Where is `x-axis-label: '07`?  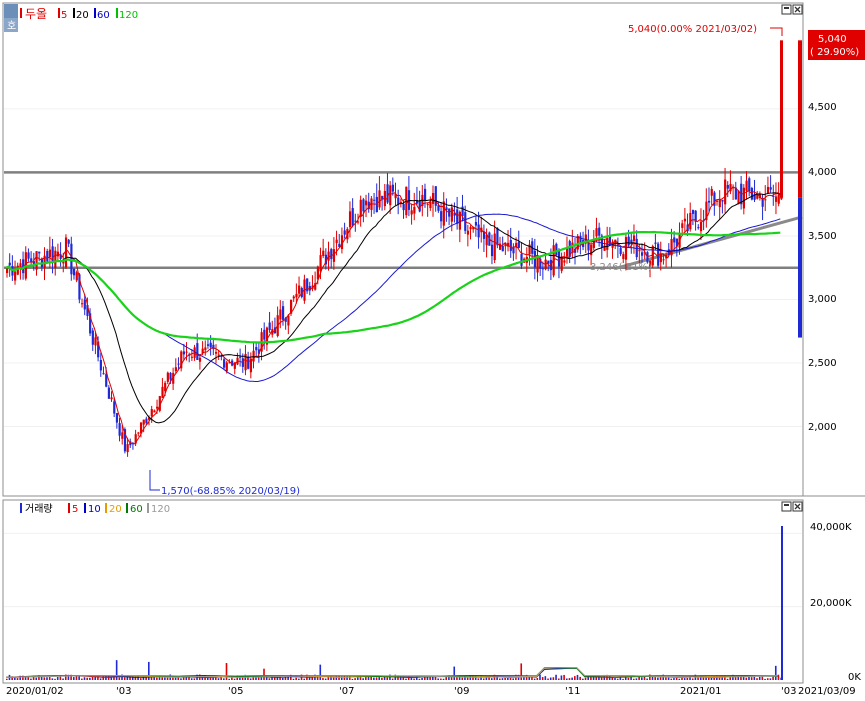
x-axis-label: '07 is located at coordinates (346, 691).